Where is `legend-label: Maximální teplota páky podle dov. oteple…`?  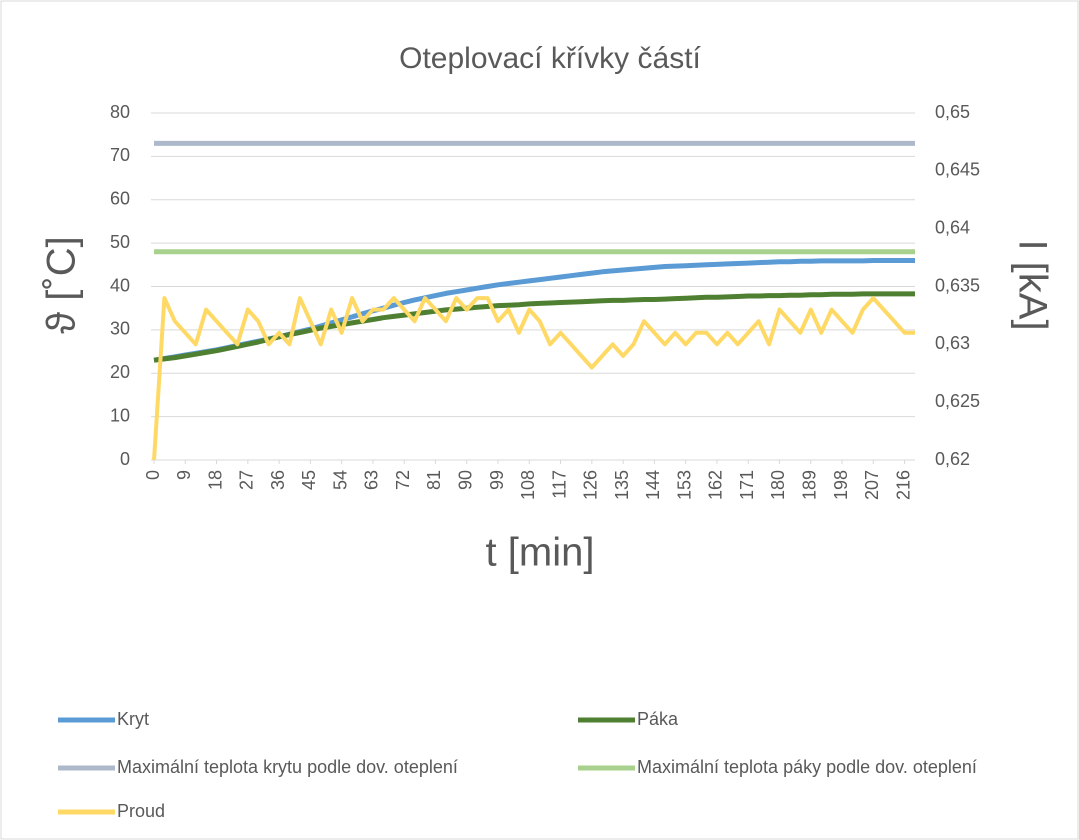 legend-label: Maximální teplota páky podle dov. oteple… is located at coordinates (807, 767).